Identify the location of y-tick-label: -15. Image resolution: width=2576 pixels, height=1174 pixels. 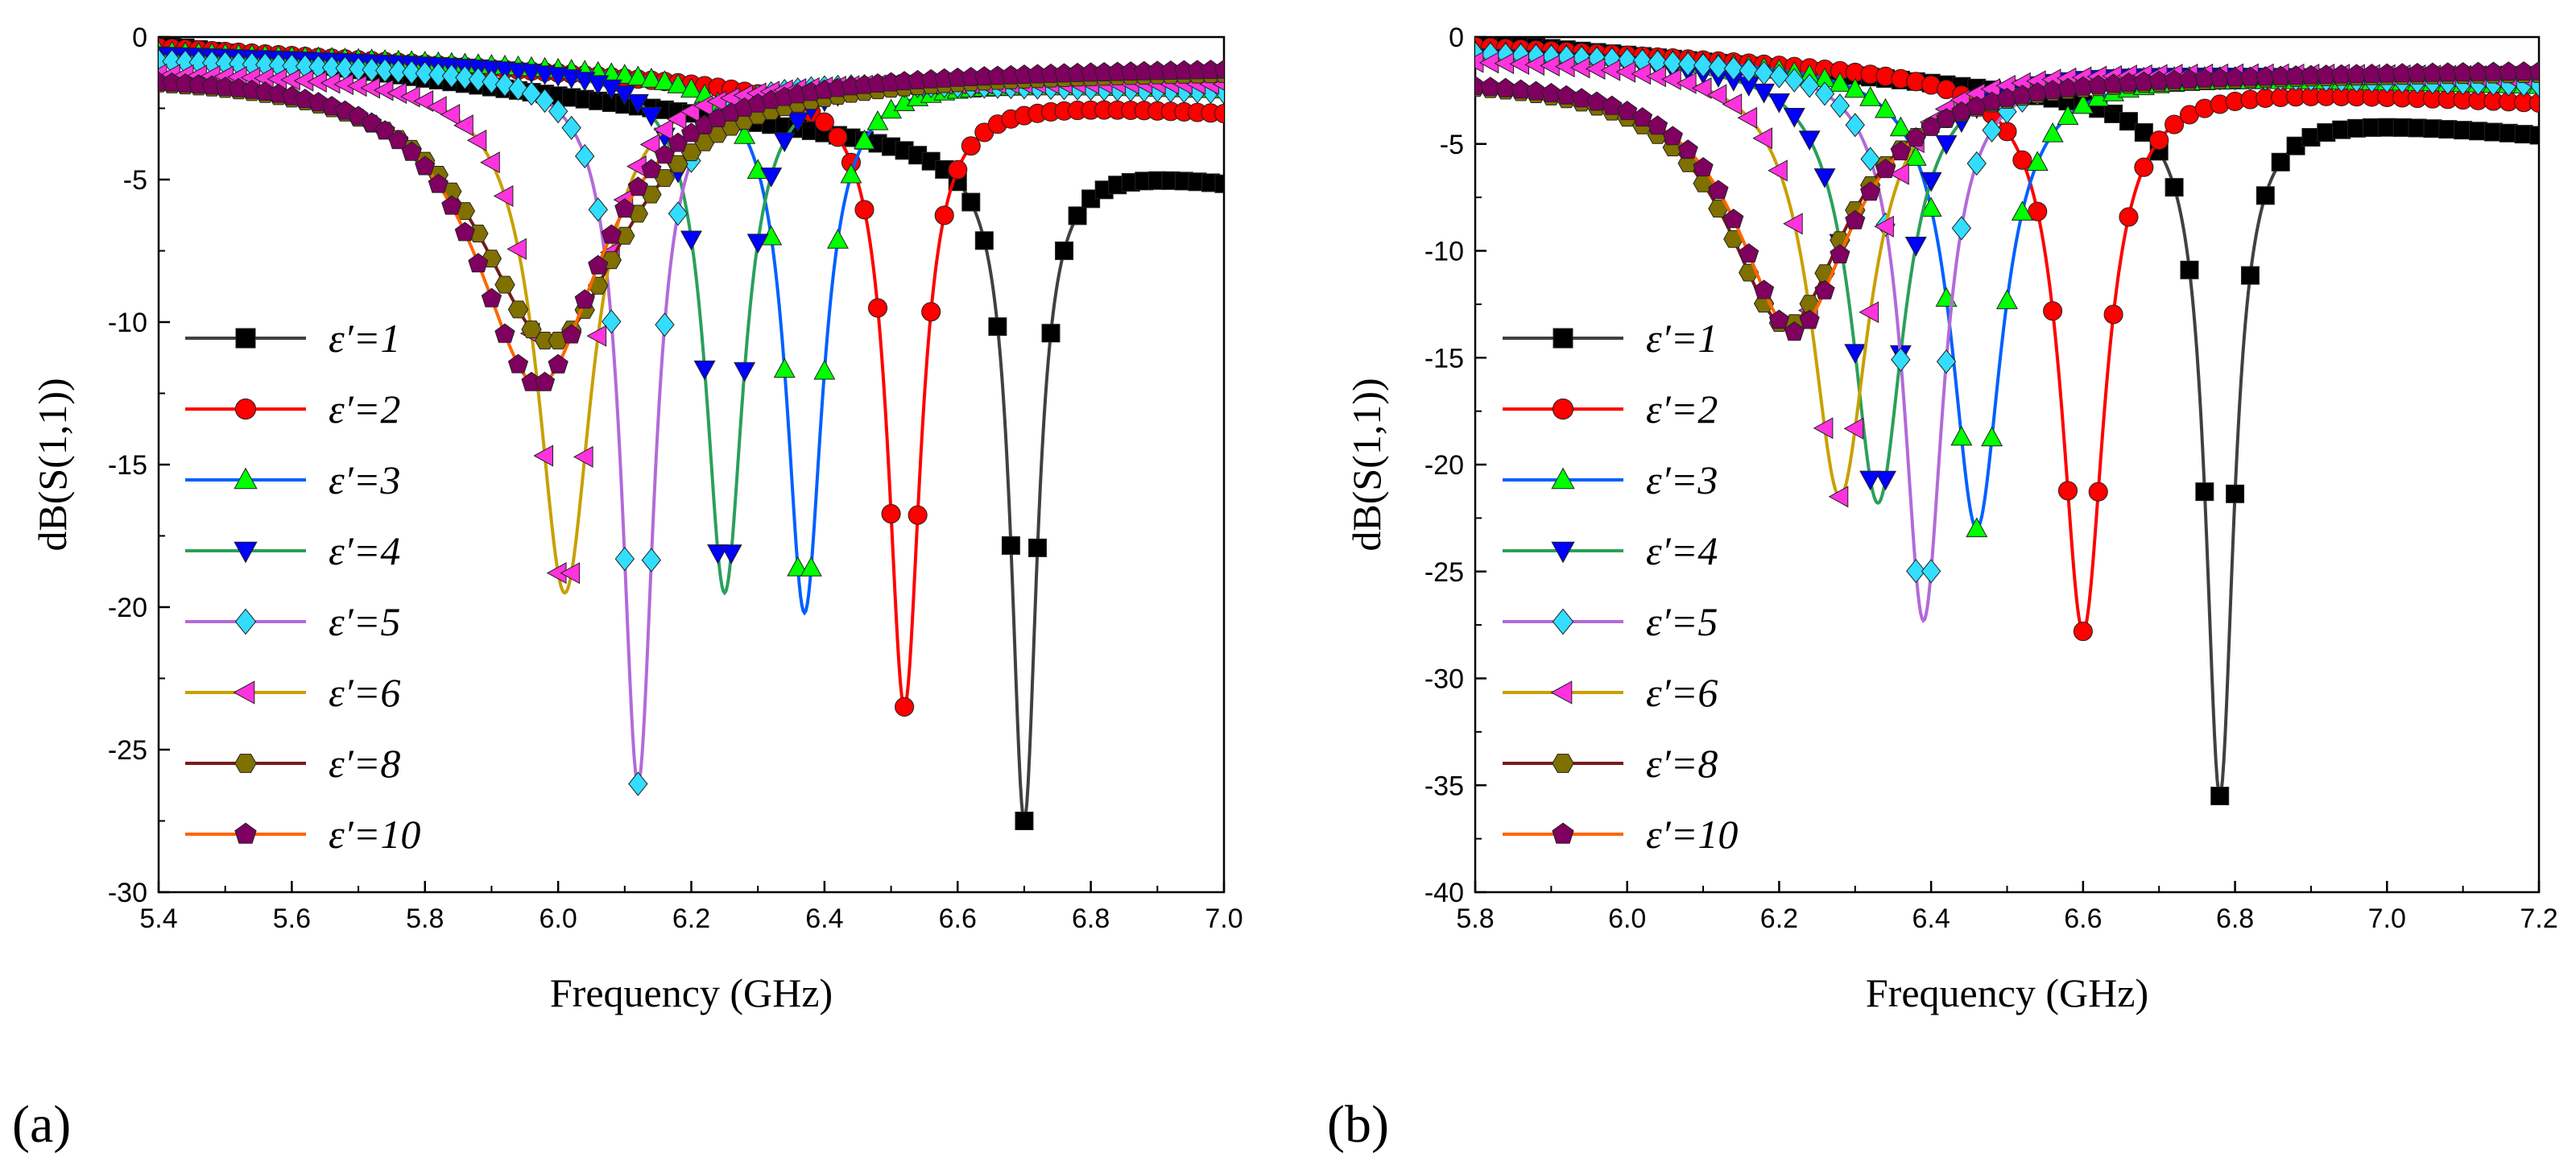
(1444, 358).